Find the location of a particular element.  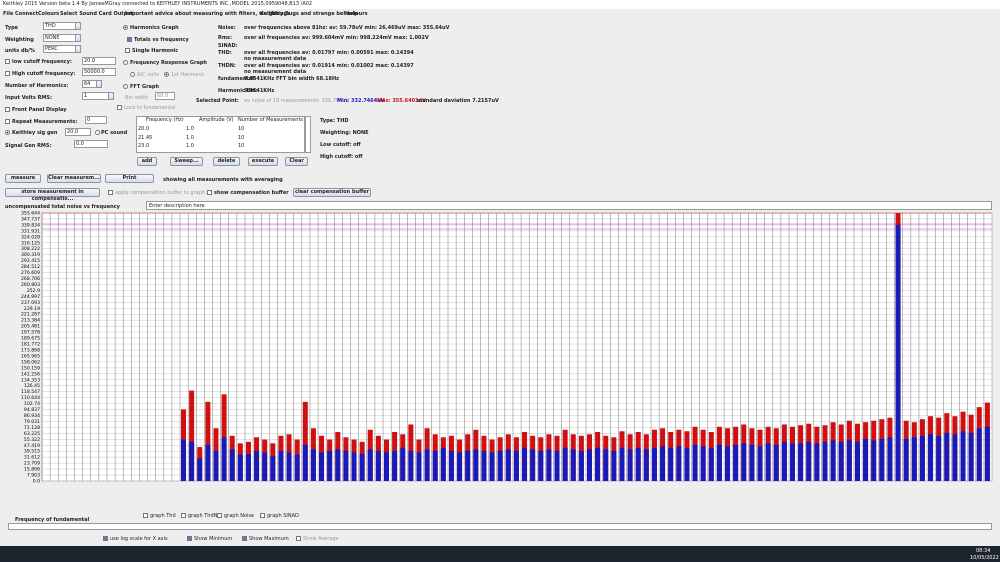

y-tick-label: 300.319 is located at coordinates (30, 255).